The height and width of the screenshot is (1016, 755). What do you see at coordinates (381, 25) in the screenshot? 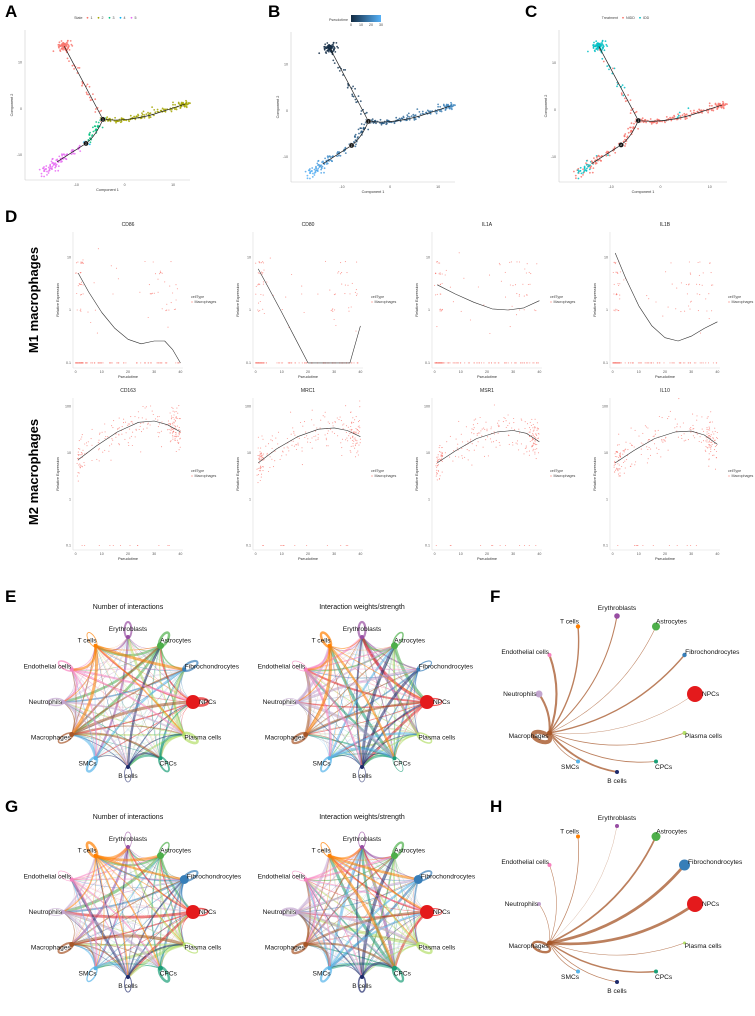
I see `colorbar-tick-label: 30` at bounding box center [381, 25].